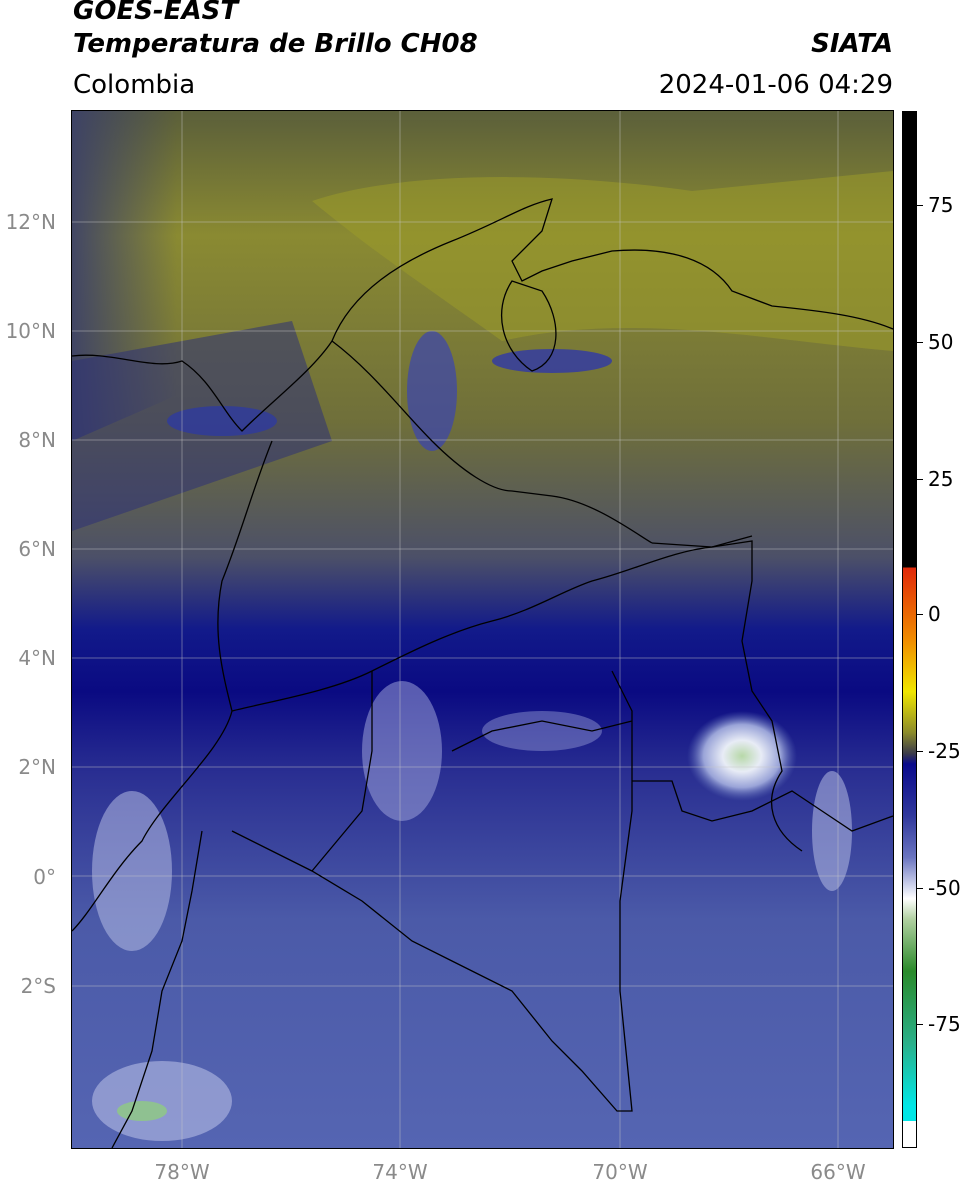  Describe the element at coordinates (852, 44) in the screenshot. I see `agency-label: SIATA` at that location.